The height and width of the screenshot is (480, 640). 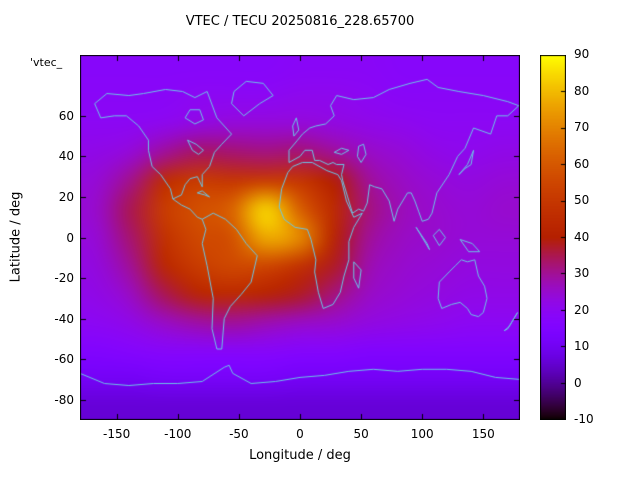 What do you see at coordinates (64, 278) in the screenshot?
I see `y-tick-label: -20` at bounding box center [64, 278].